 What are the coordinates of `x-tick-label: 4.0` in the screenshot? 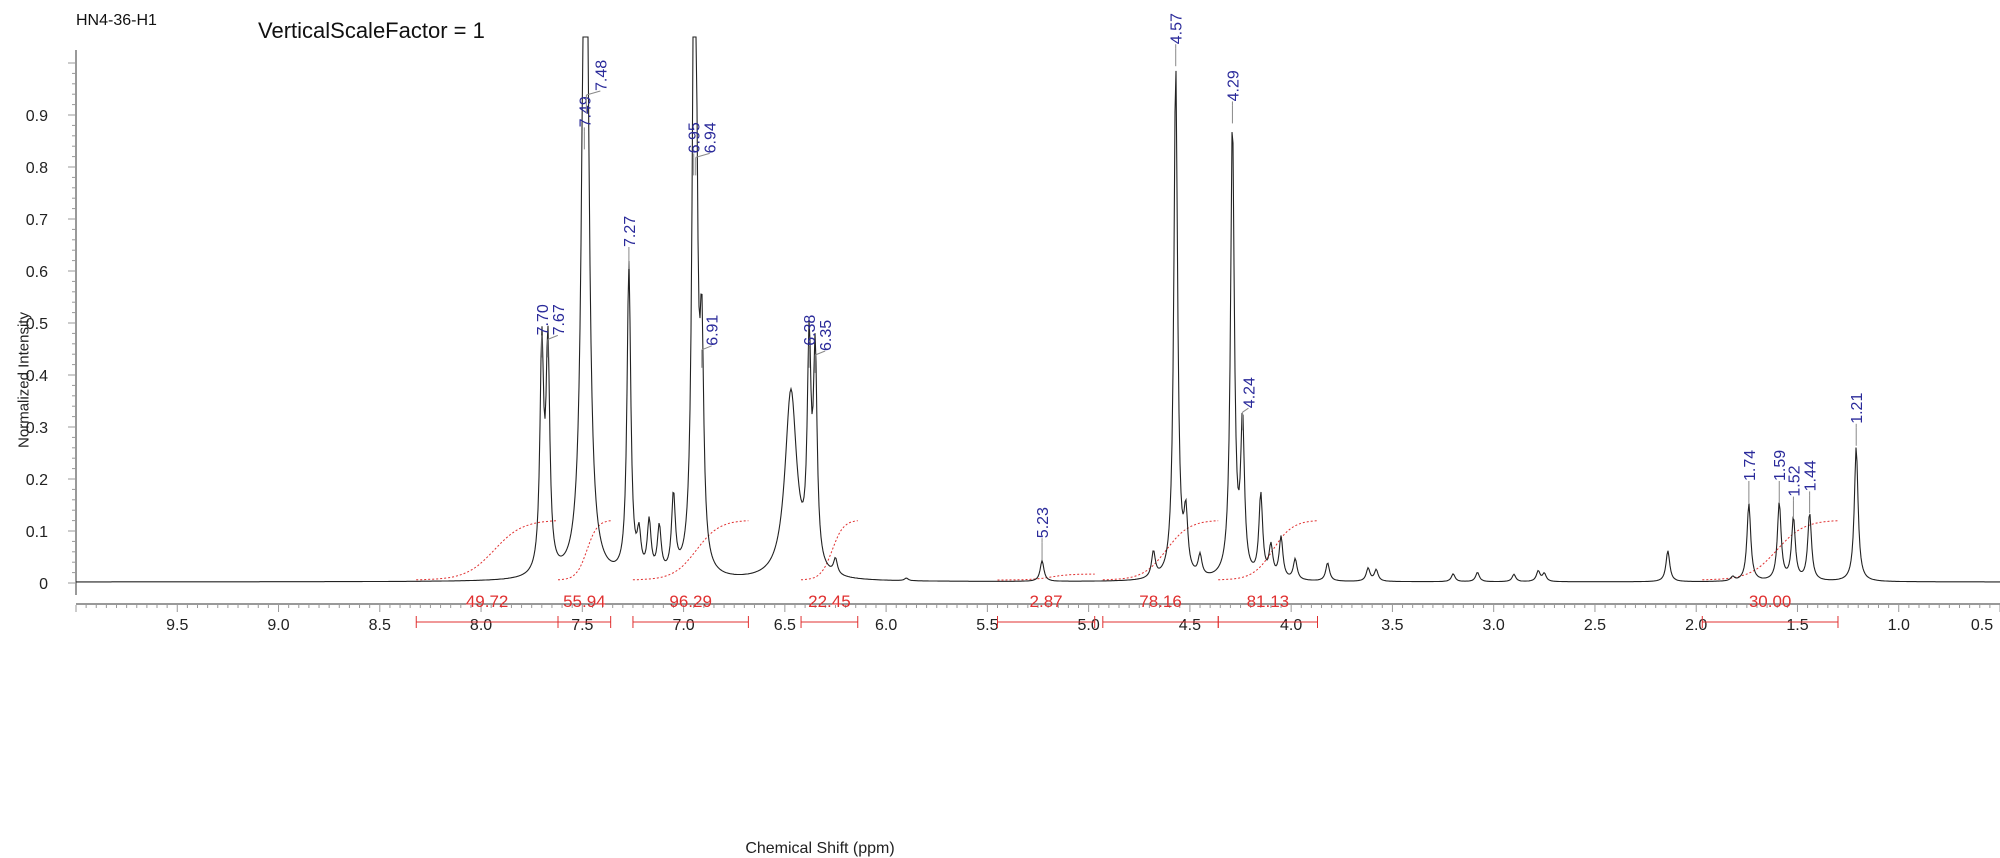 It's located at (1291, 625).